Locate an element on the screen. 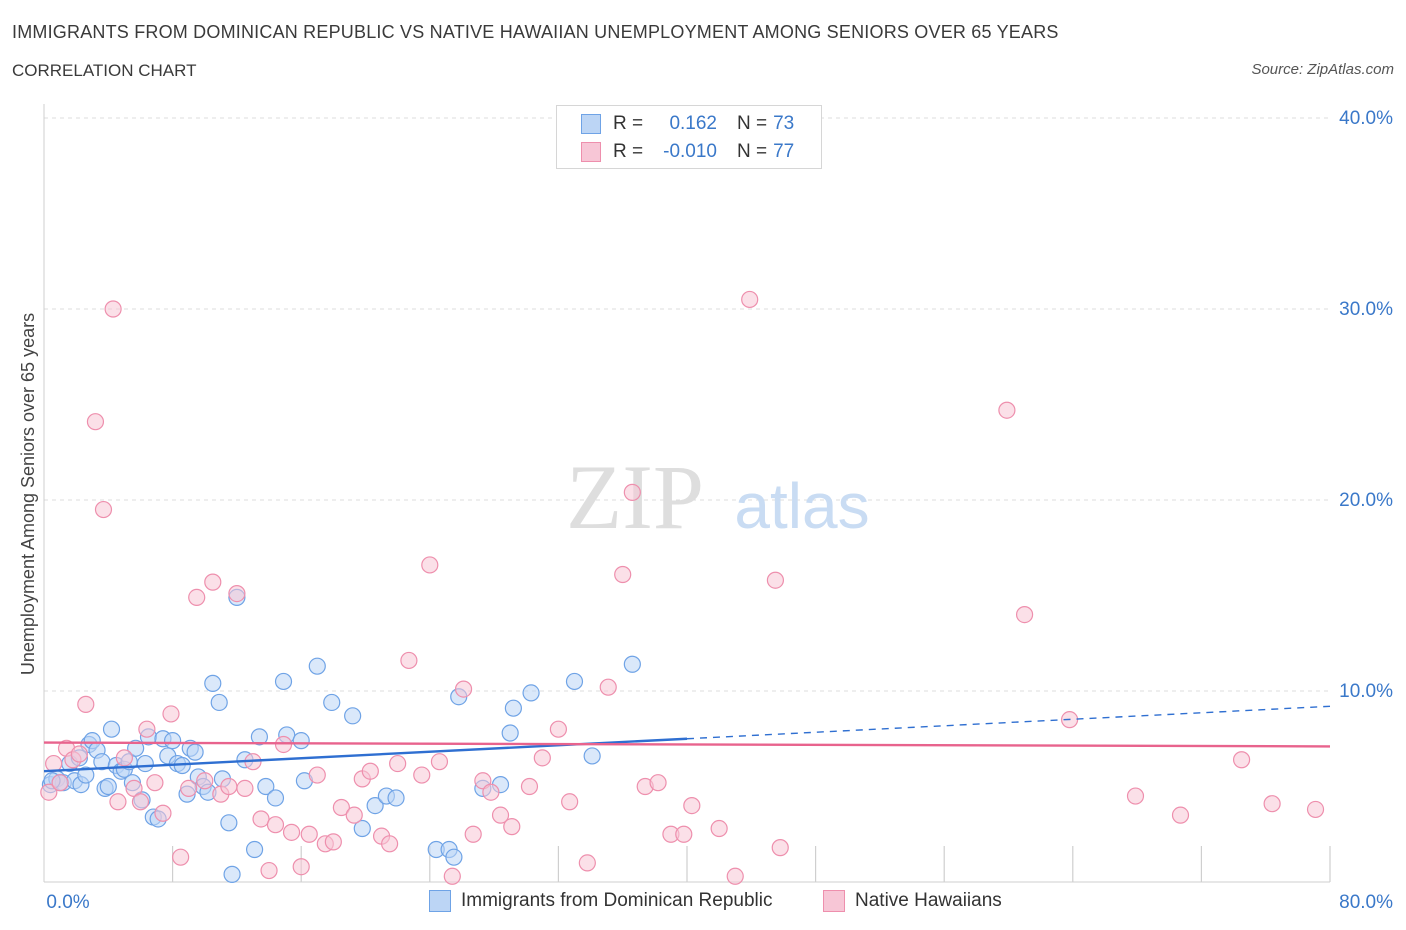  watermark-atlas: atlas is located at coordinates (801, 506).